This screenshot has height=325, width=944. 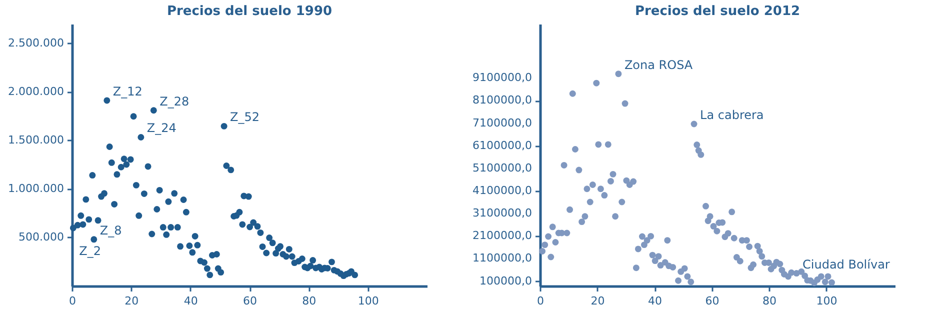 What do you see at coordinates (502, 235) in the screenshot?
I see `y-tick-label: 2100000,0` at bounding box center [502, 235].